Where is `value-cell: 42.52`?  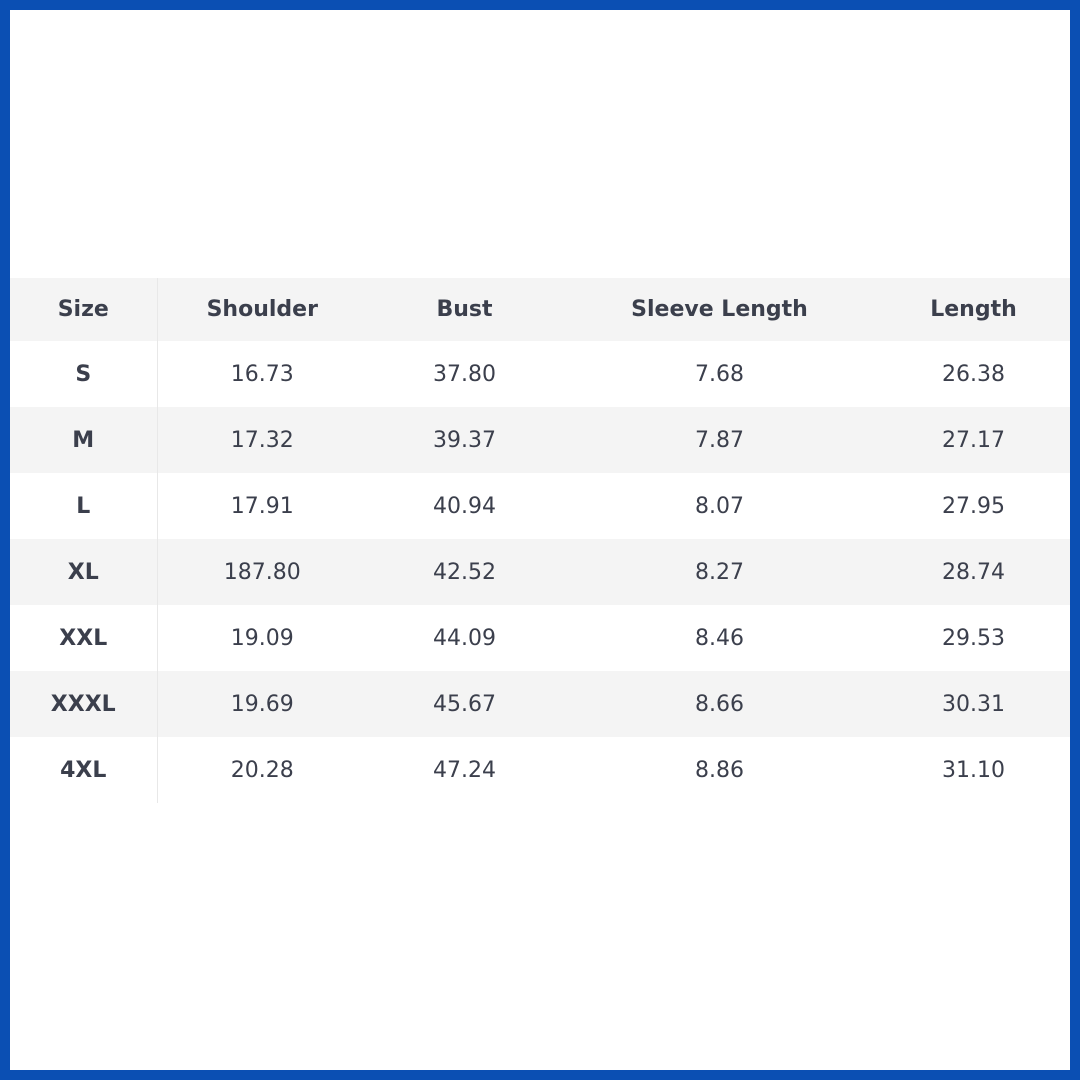
value-cell: 42.52 is located at coordinates (464, 572).